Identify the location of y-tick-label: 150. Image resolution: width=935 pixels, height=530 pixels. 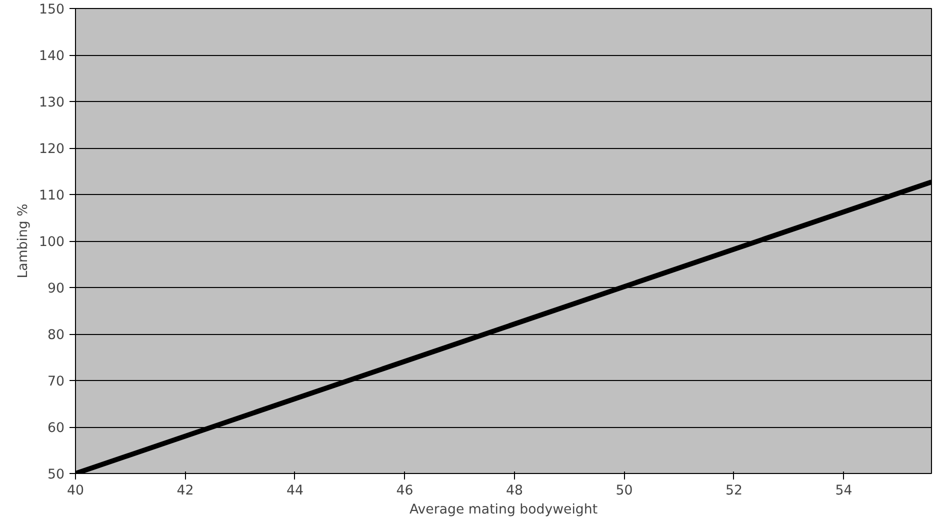
(52, 10).